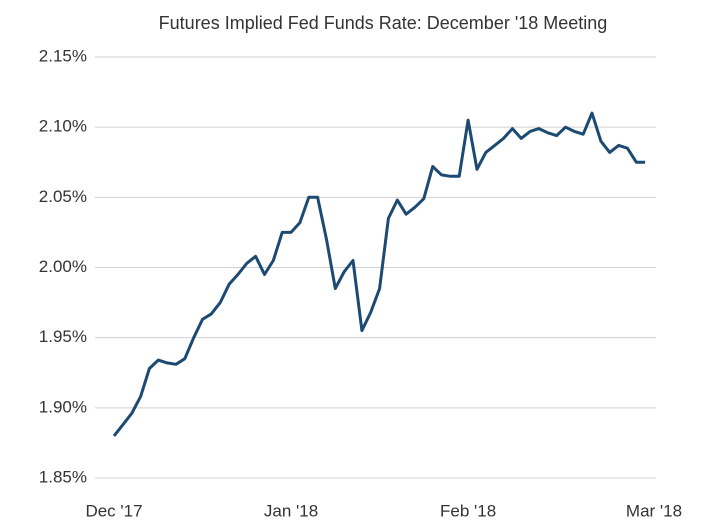 The width and height of the screenshot is (715, 529). Describe the element at coordinates (63, 476) in the screenshot. I see `y-tick-label: 1.85%` at that location.